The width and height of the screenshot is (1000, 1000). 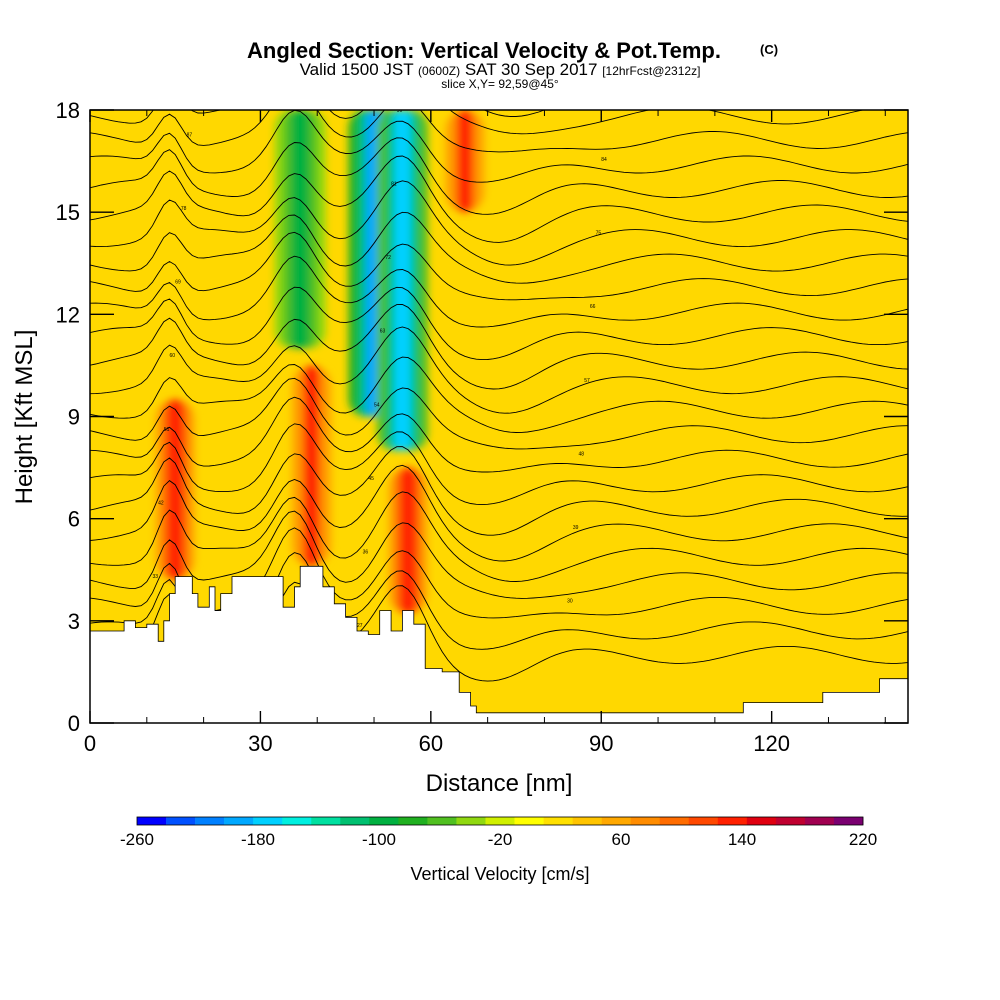 I want to click on colorbar-frame, so click(x=500, y=821).